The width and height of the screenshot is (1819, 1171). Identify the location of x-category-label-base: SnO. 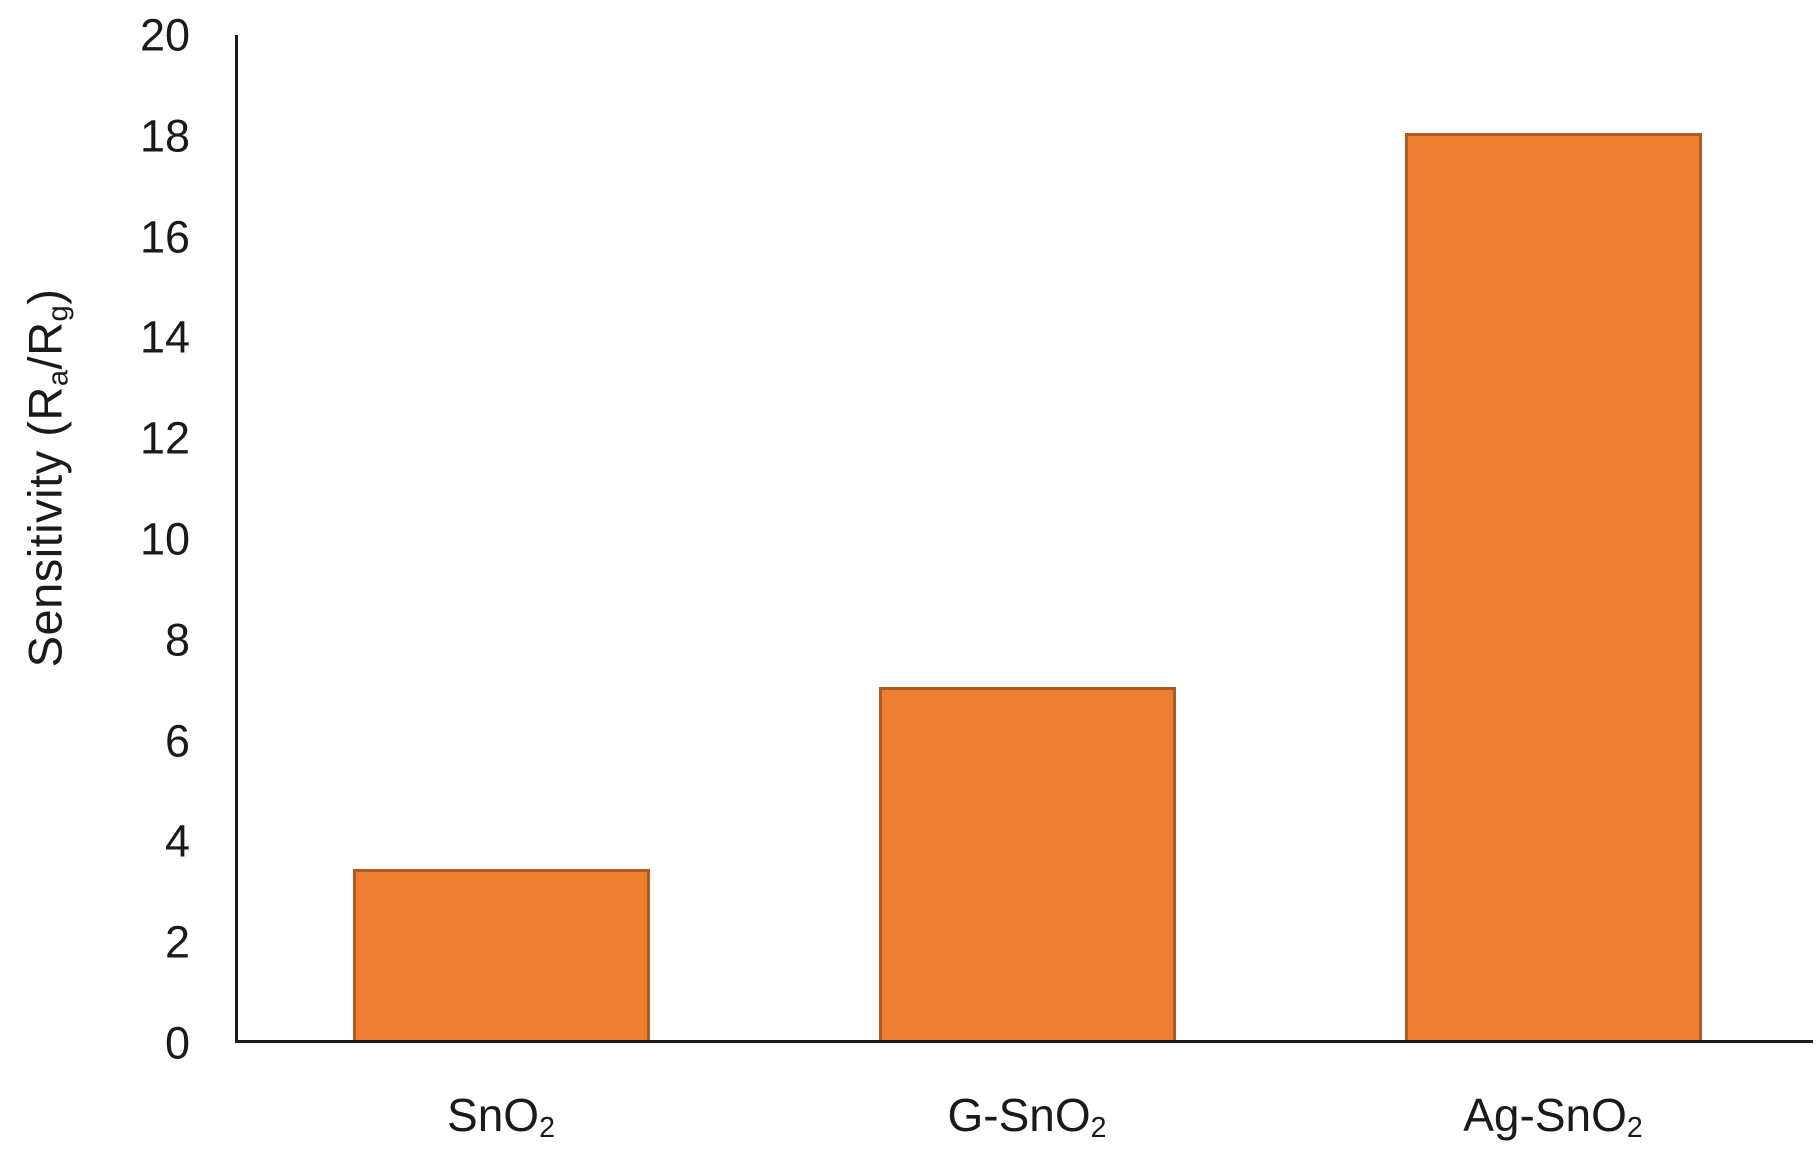
(493, 1115).